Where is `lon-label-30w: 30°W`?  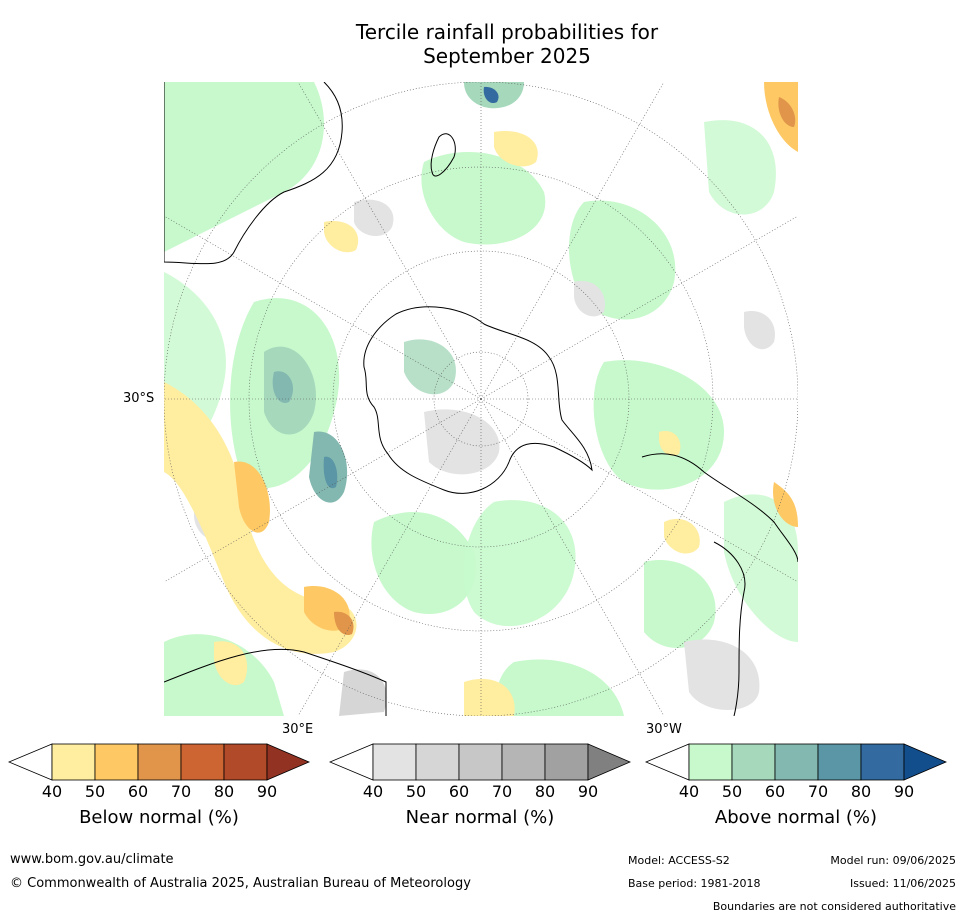 lon-label-30w: 30°W is located at coordinates (664, 729).